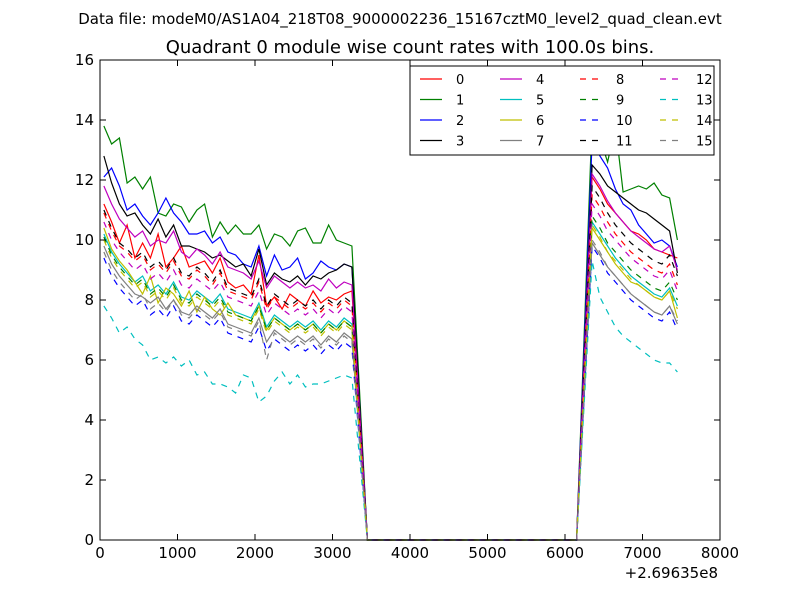 The height and width of the screenshot is (600, 800). Describe the element at coordinates (704, 142) in the screenshot. I see `legend-label: 15` at that location.